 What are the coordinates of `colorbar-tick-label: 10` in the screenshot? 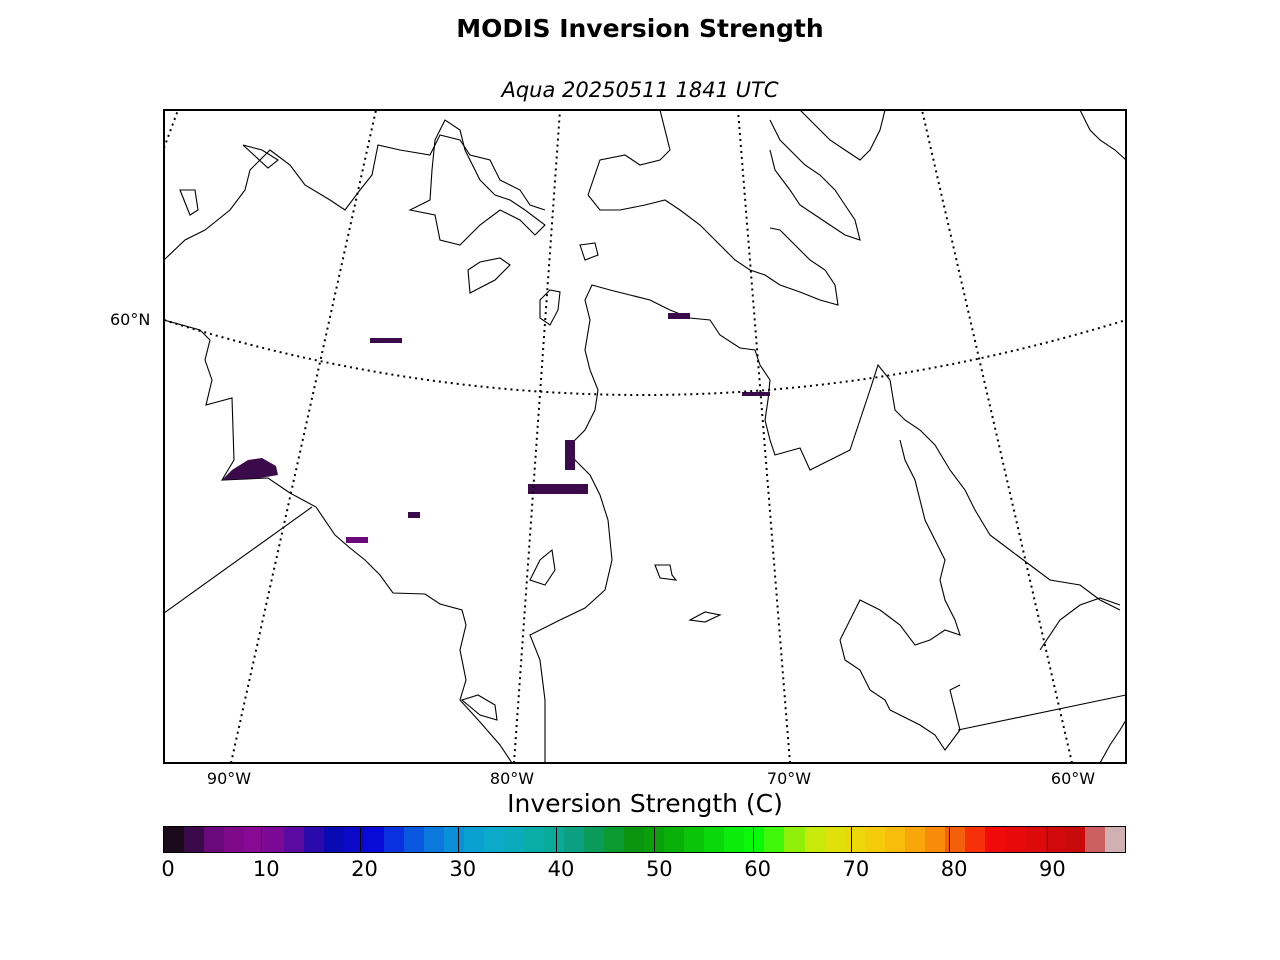 It's located at (266, 869).